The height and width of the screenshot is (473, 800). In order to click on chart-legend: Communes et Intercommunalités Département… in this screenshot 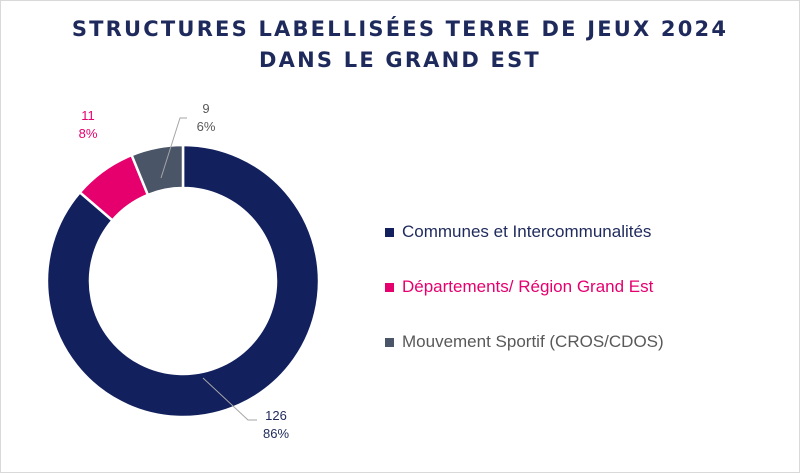, I will do `click(524, 300)`.